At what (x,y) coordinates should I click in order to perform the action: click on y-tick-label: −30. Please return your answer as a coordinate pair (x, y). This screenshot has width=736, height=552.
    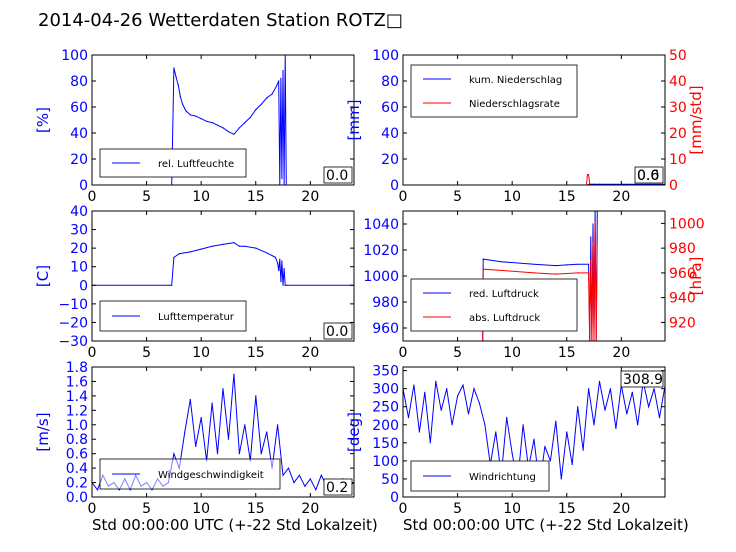
    Looking at the image, I should click on (73, 342).